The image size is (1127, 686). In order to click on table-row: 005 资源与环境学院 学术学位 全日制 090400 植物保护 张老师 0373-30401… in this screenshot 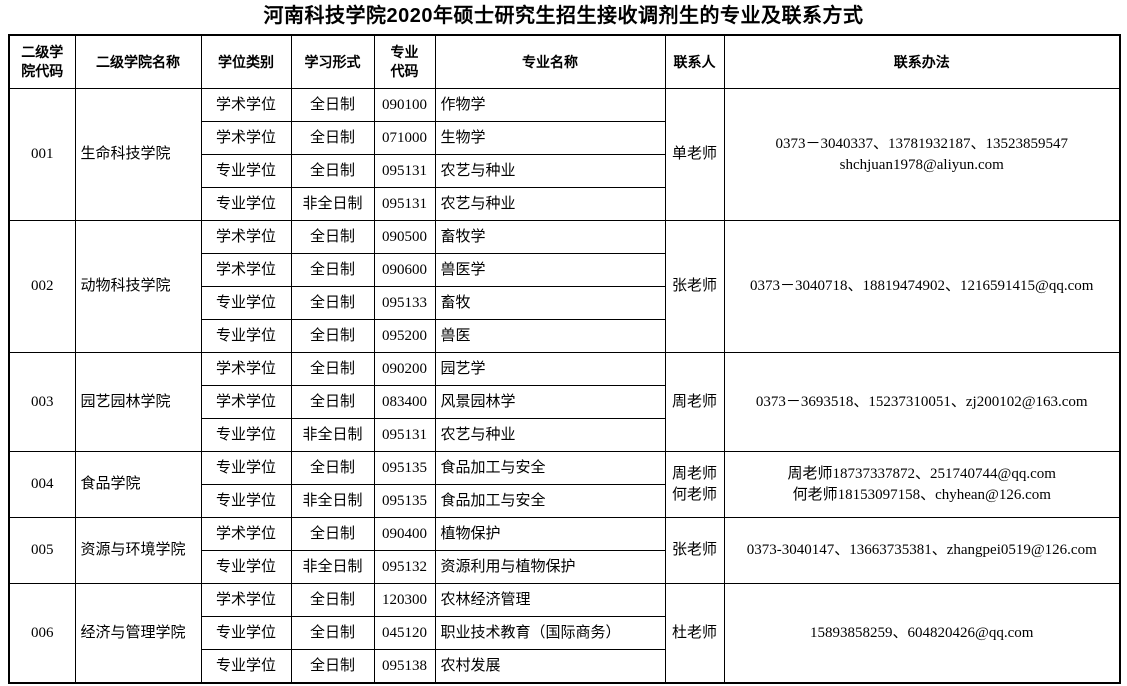, I will do `click(564, 550)`.